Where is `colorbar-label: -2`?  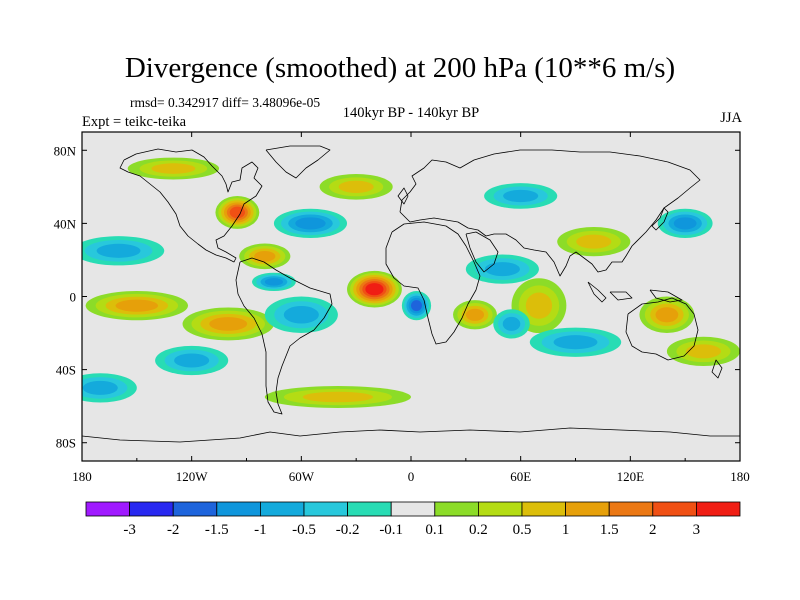
colorbar-label: -2 is located at coordinates (173, 530).